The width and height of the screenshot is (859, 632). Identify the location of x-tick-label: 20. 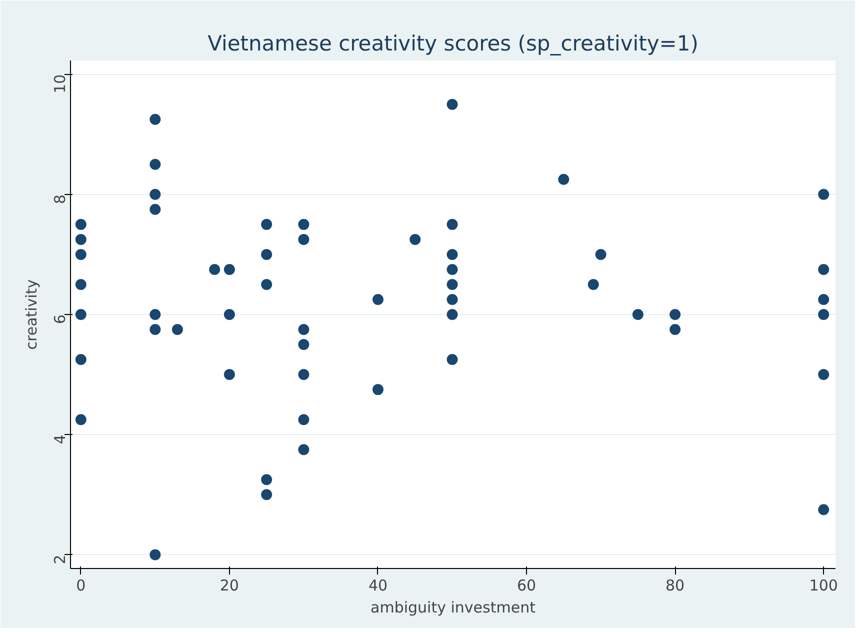
(229, 585).